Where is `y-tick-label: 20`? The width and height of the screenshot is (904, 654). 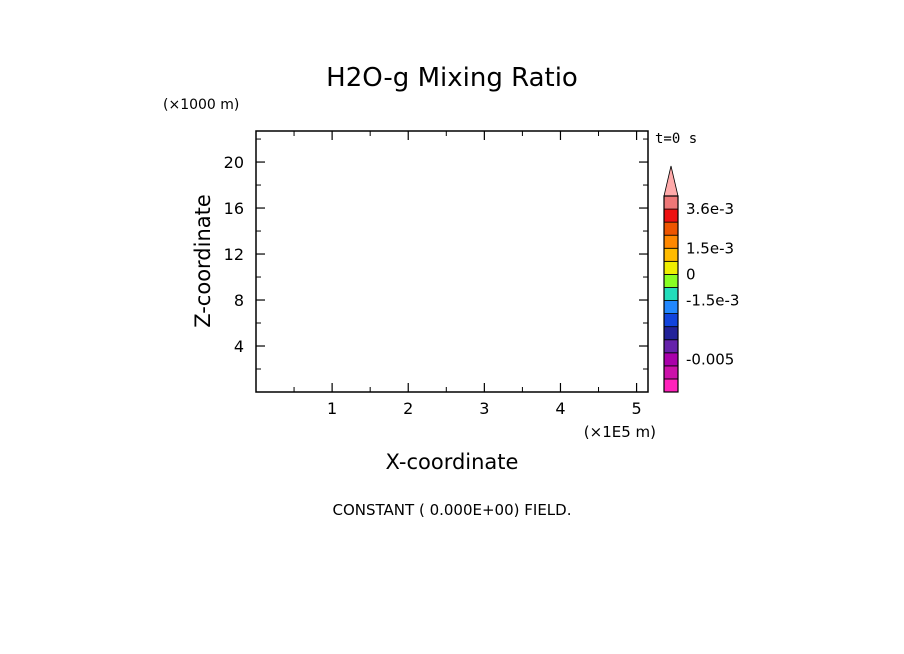 y-tick-label: 20 is located at coordinates (234, 162).